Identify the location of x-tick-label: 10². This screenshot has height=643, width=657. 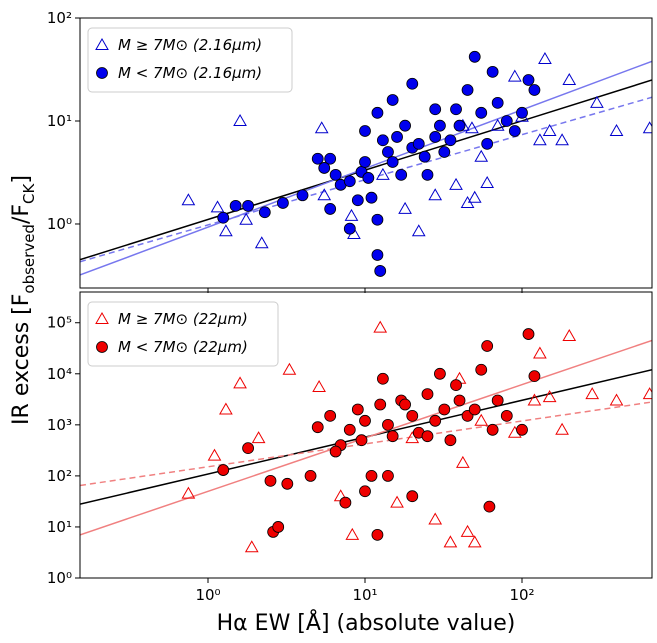
(521, 595).